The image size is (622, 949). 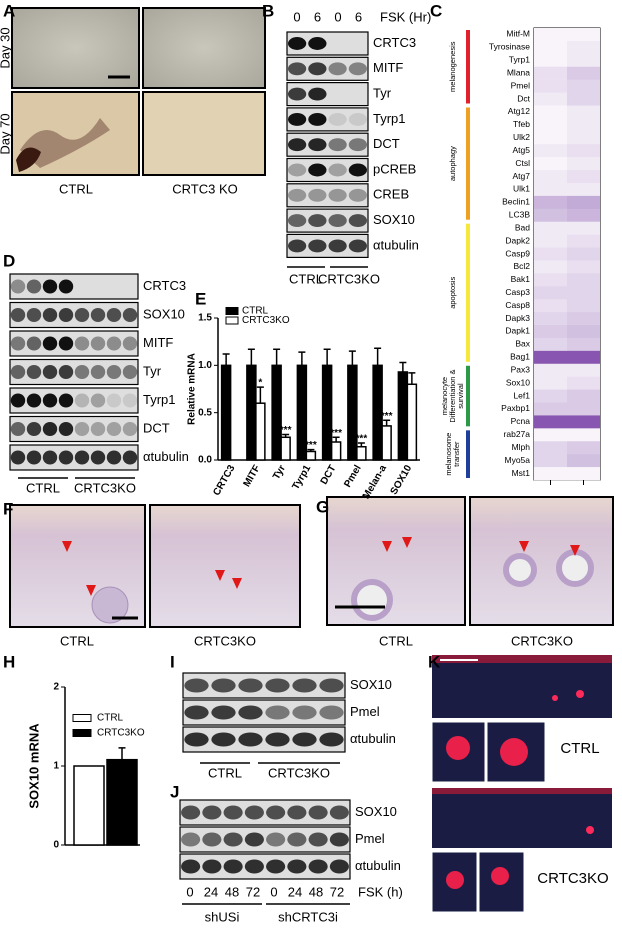 What do you see at coordinates (520, 215) in the screenshot?
I see `gene-label: LC3B` at bounding box center [520, 215].